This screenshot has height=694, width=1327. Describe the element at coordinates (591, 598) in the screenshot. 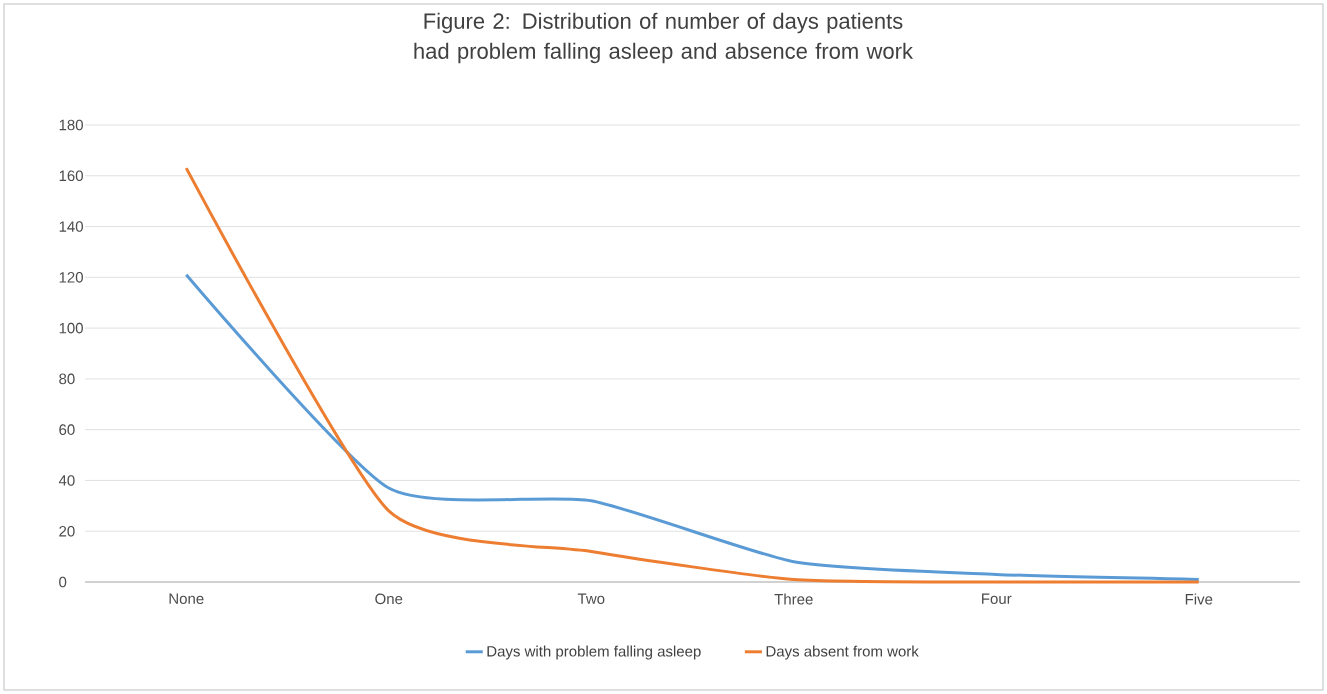

I see `x-tick-label: Two` at that location.